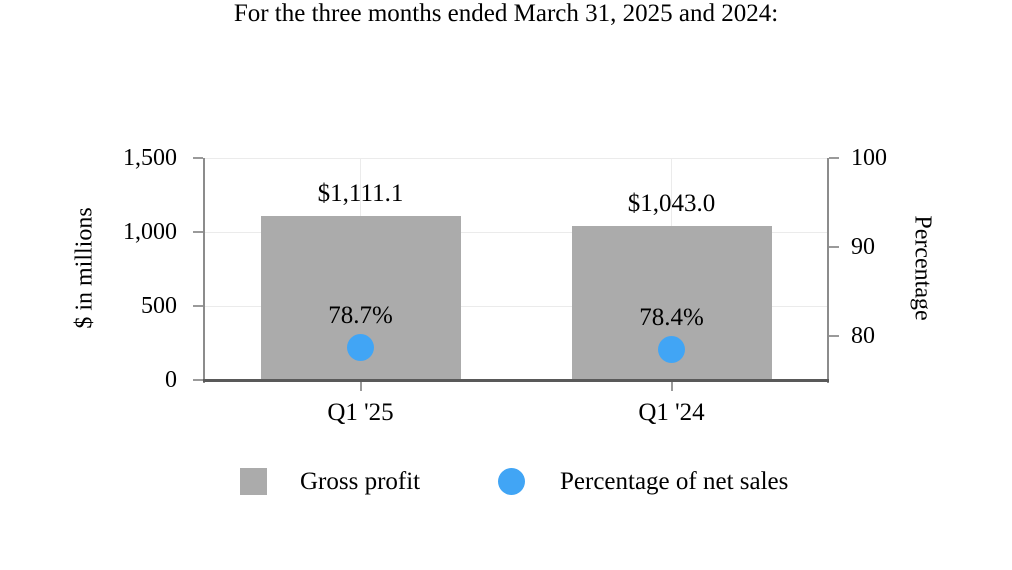 Image resolution: width=1012 pixels, height=570 pixels. What do you see at coordinates (863, 246) in the screenshot?
I see `right-axis-tick-label: 90` at bounding box center [863, 246].